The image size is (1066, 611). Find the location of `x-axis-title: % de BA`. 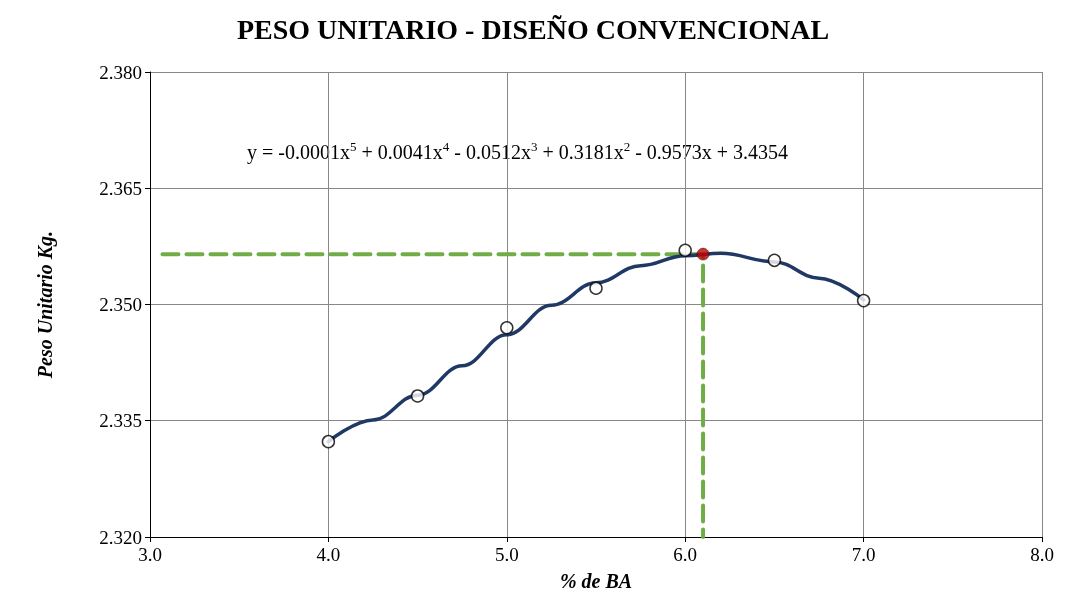

x-axis-title: % de BA is located at coordinates (596, 581).